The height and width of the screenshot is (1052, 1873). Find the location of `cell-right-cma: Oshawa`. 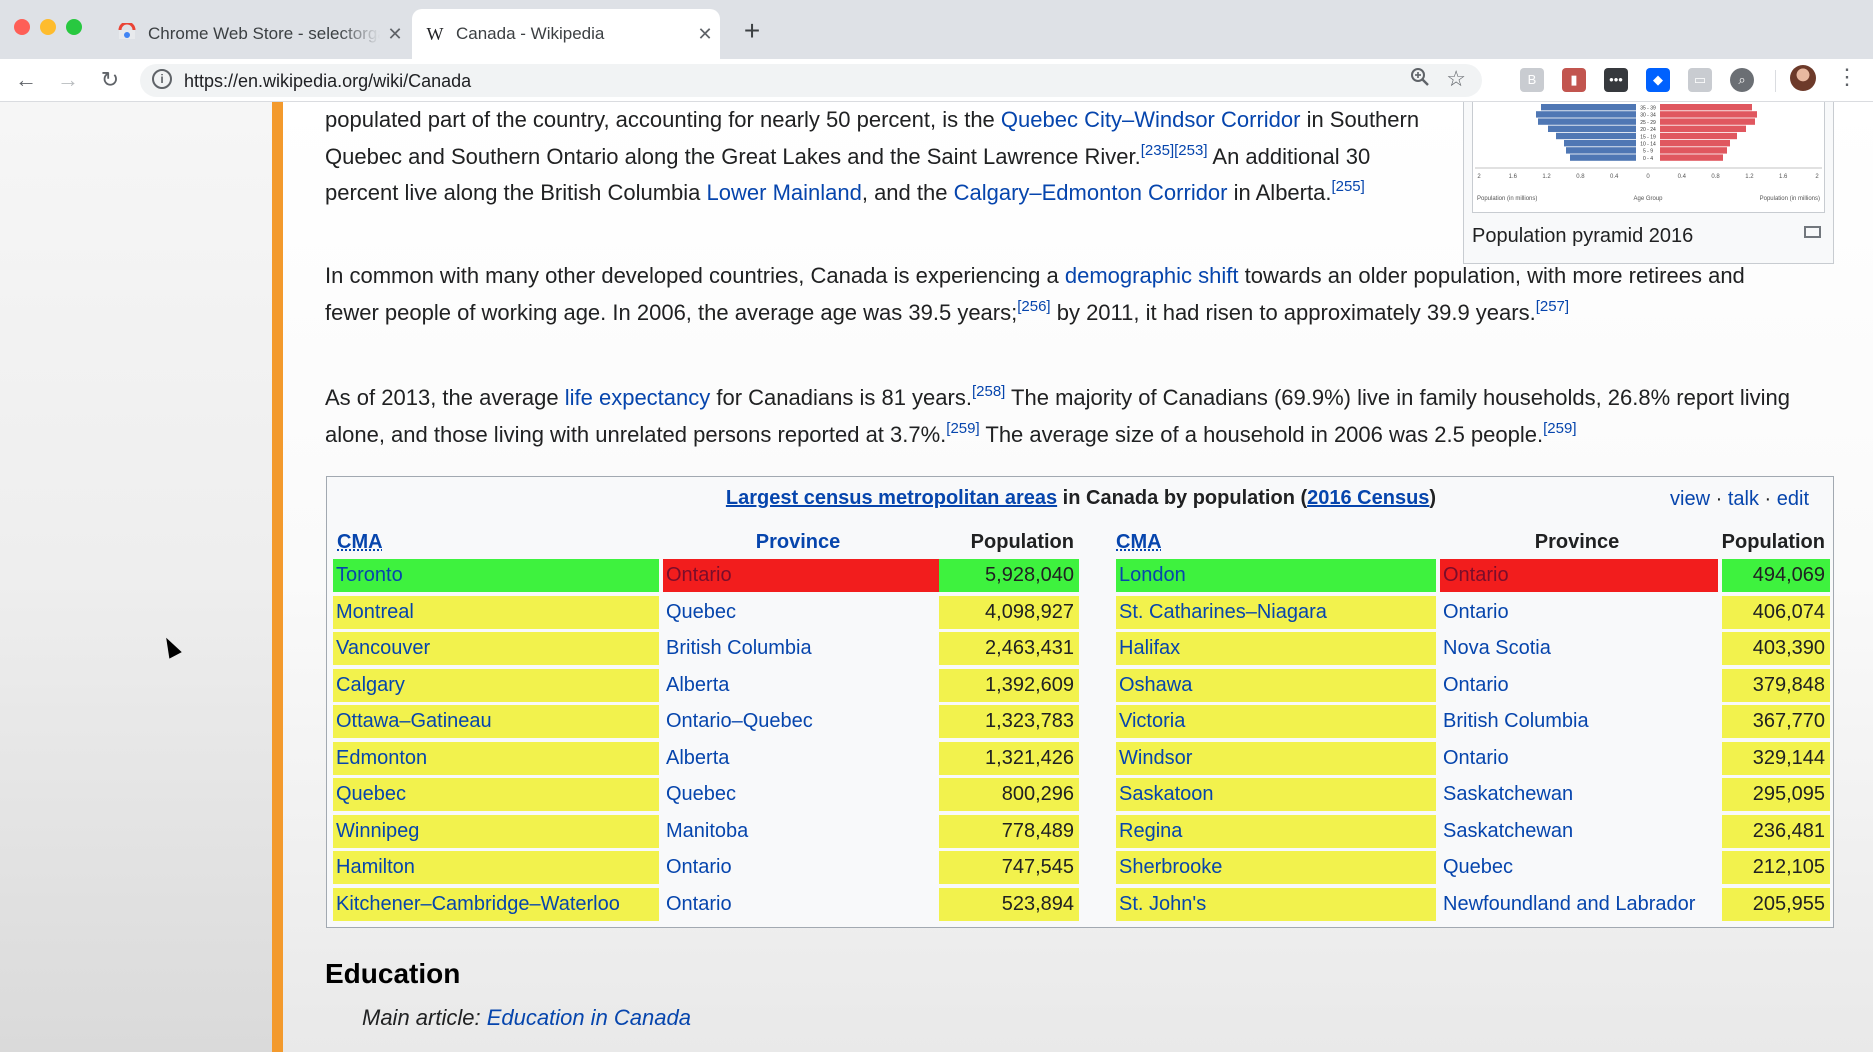

cell-right-cma: Oshawa is located at coordinates (1276, 685).